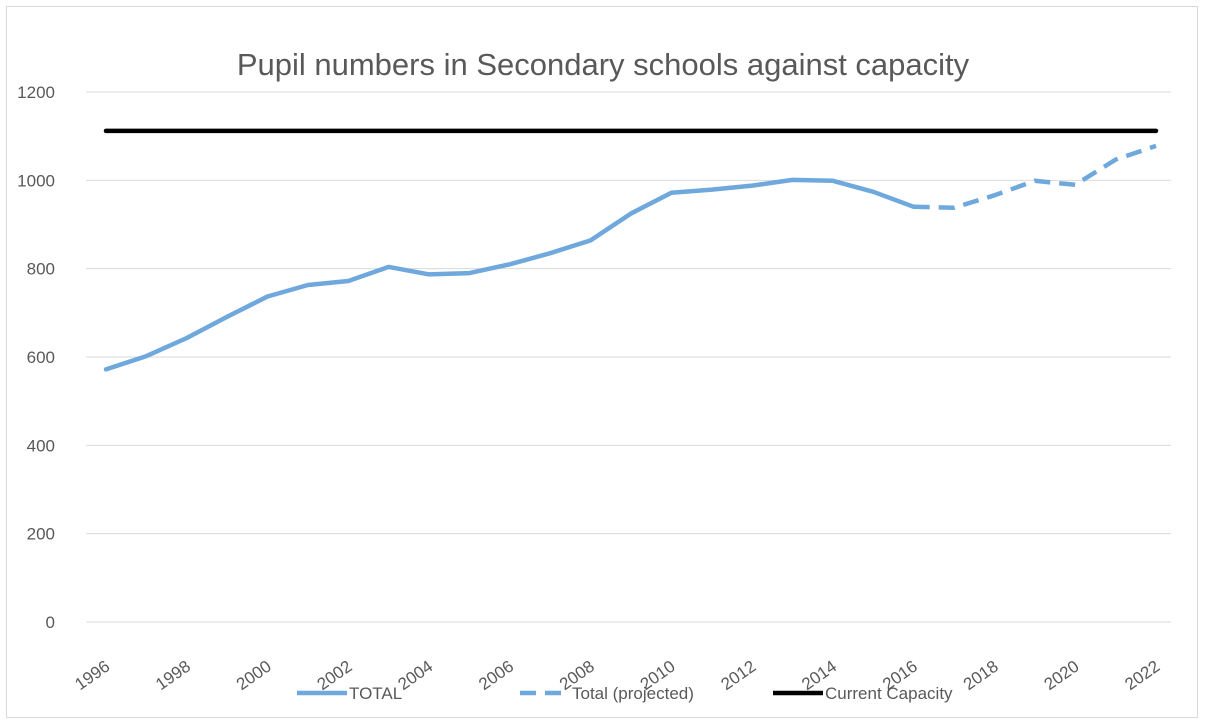  What do you see at coordinates (1062, 675) in the screenshot?
I see `x-tick-label: 2020` at bounding box center [1062, 675].